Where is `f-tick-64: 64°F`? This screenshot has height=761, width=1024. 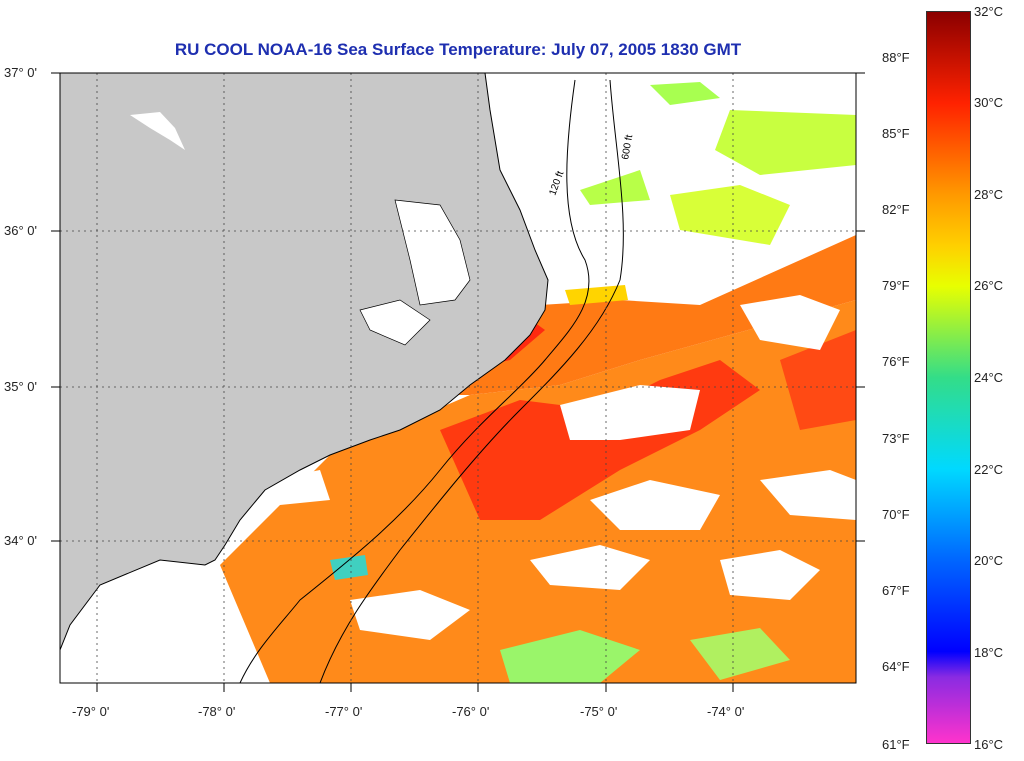 f-tick-64: 64°F is located at coordinates (896, 666).